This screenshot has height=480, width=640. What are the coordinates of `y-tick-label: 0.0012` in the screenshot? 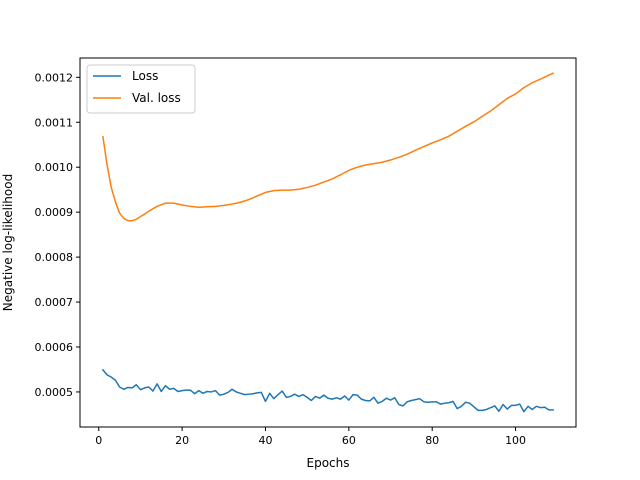 It's located at (54, 77).